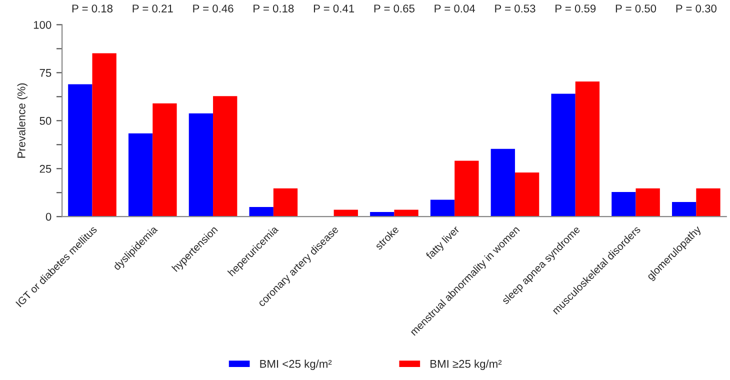  I want to click on text: P = 0.41, so click(334, 8).